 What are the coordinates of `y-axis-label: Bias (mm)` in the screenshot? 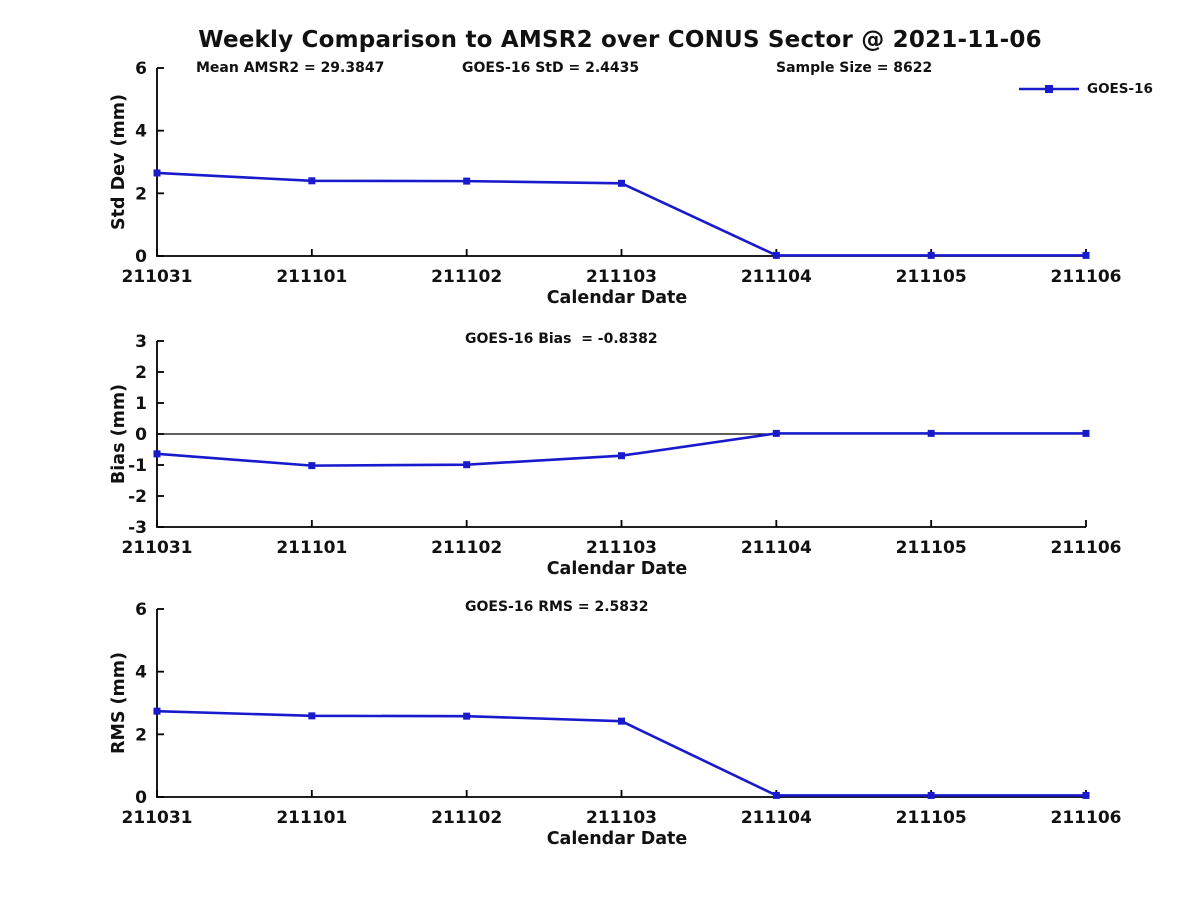 It's located at (119, 434).